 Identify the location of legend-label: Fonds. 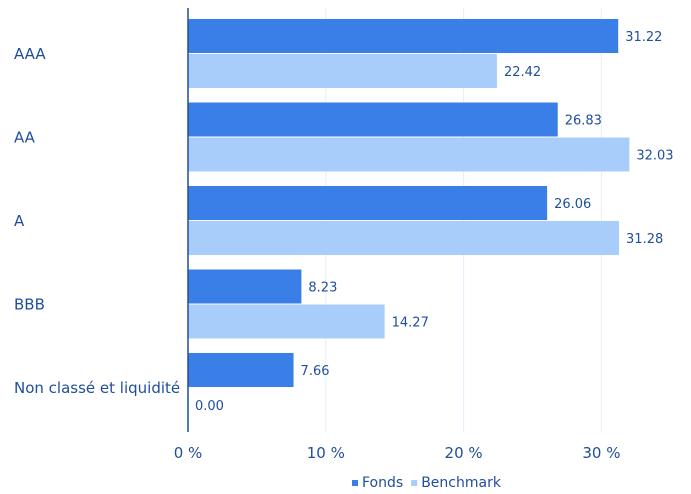
(382, 483).